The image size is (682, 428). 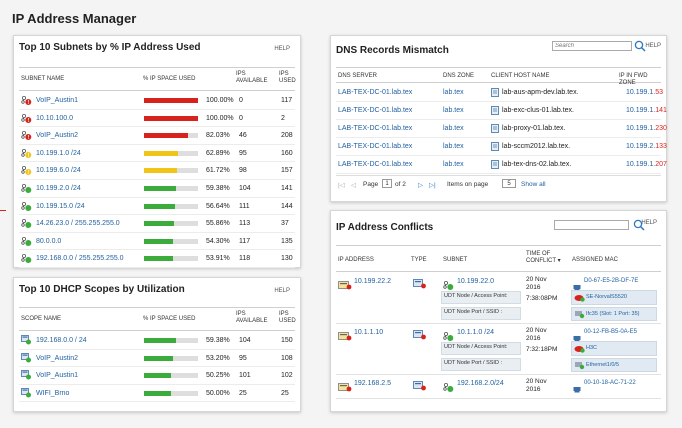 What do you see at coordinates (480, 383) in the screenshot?
I see `conflict-subnet-link: 192.168.2.0/24` at bounding box center [480, 383].